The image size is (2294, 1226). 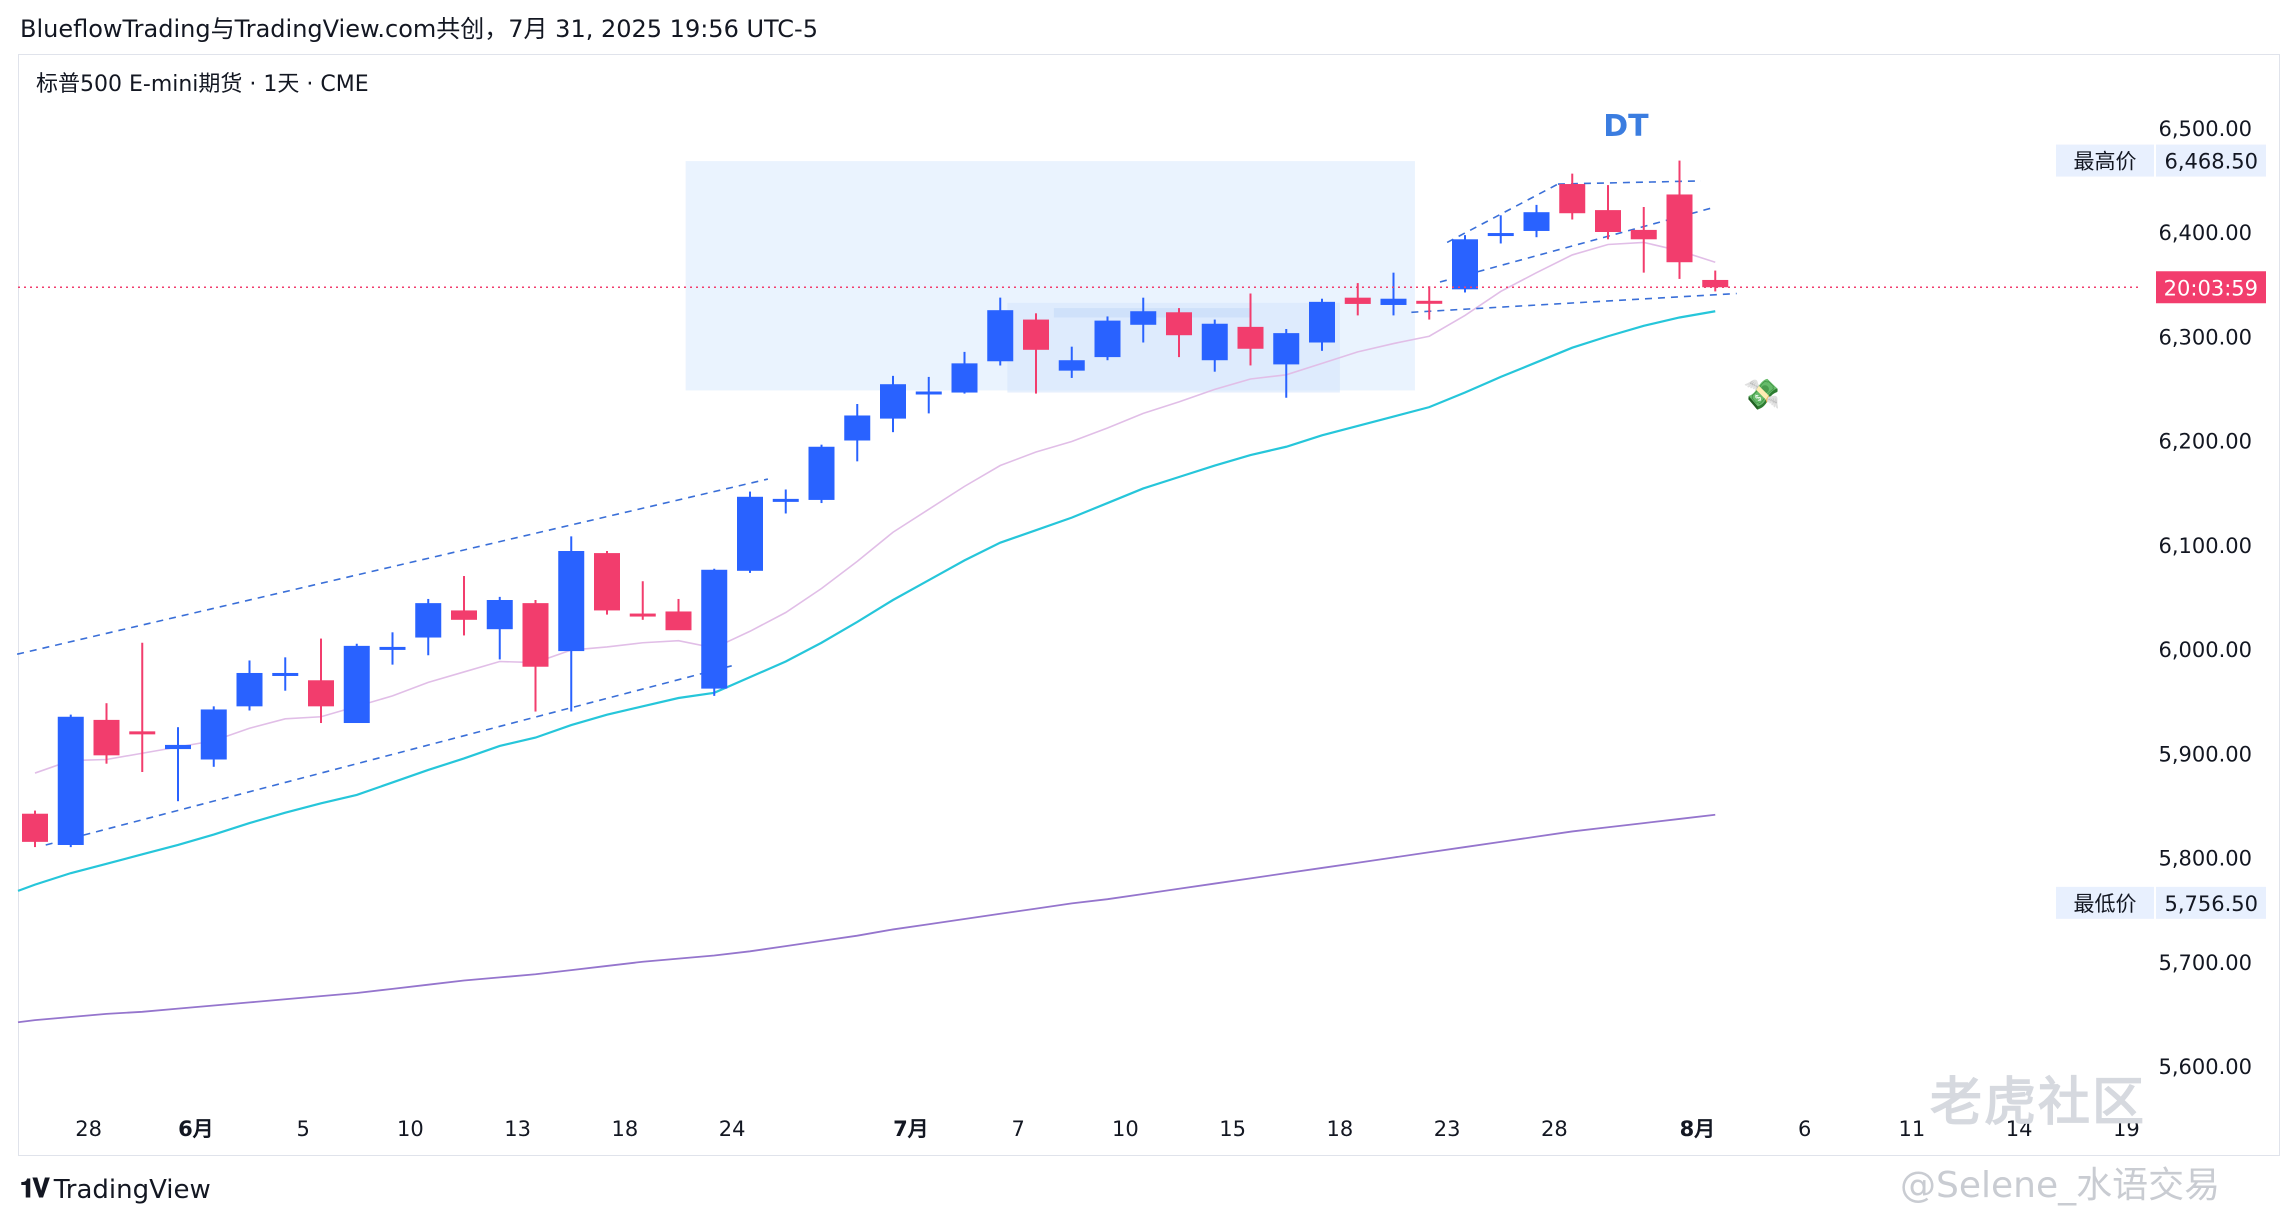 What do you see at coordinates (1804, 1129) in the screenshot?
I see `x-tick-label: 6` at bounding box center [1804, 1129].